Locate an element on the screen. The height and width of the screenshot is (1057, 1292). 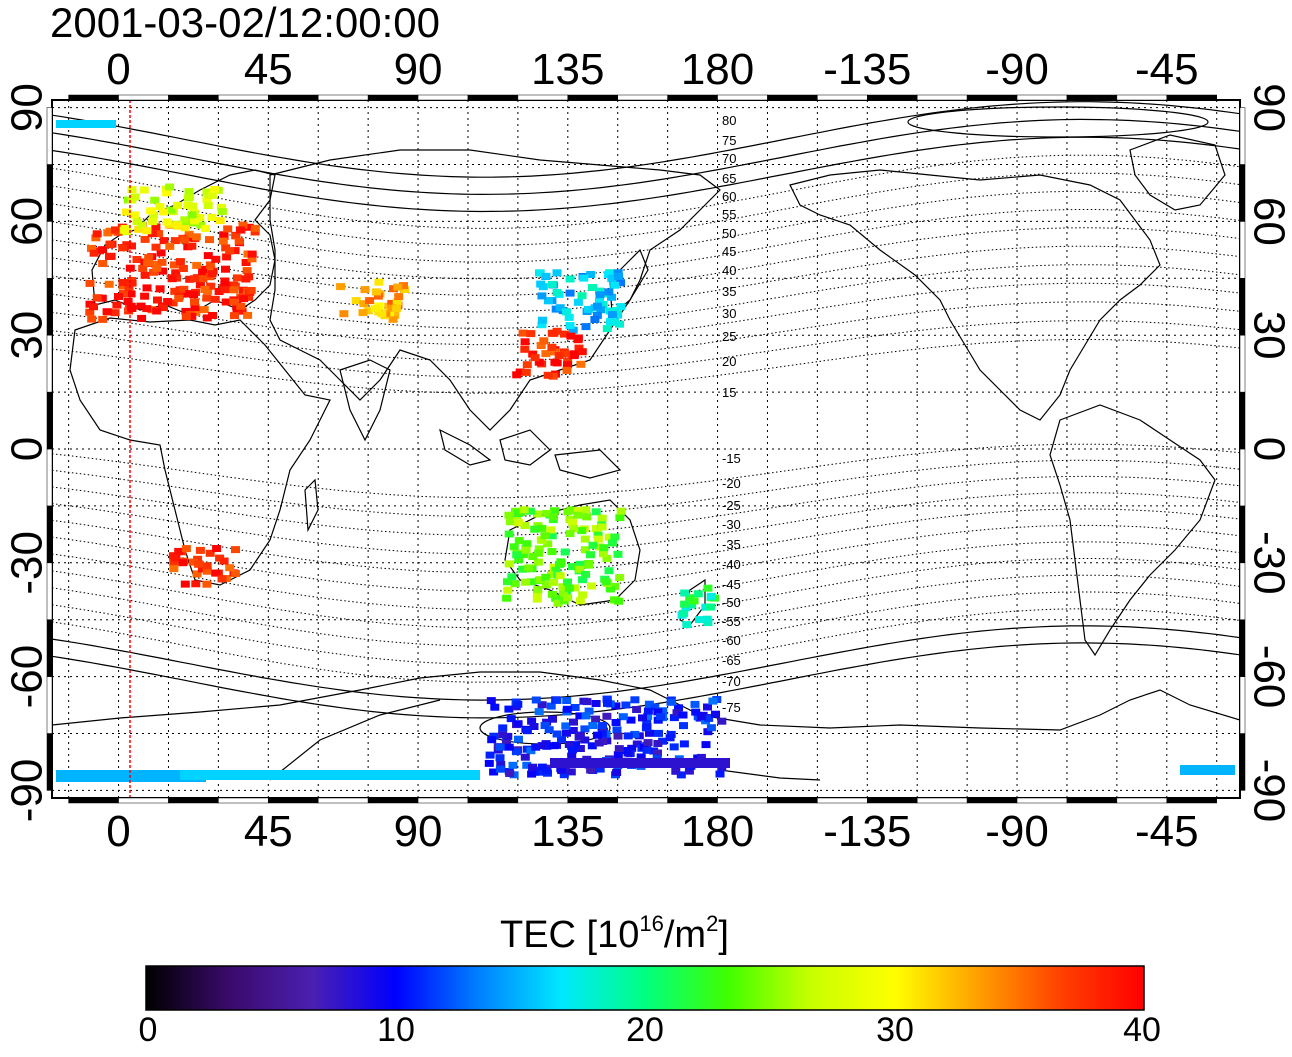
contour-label: -65 is located at coordinates (731, 660).